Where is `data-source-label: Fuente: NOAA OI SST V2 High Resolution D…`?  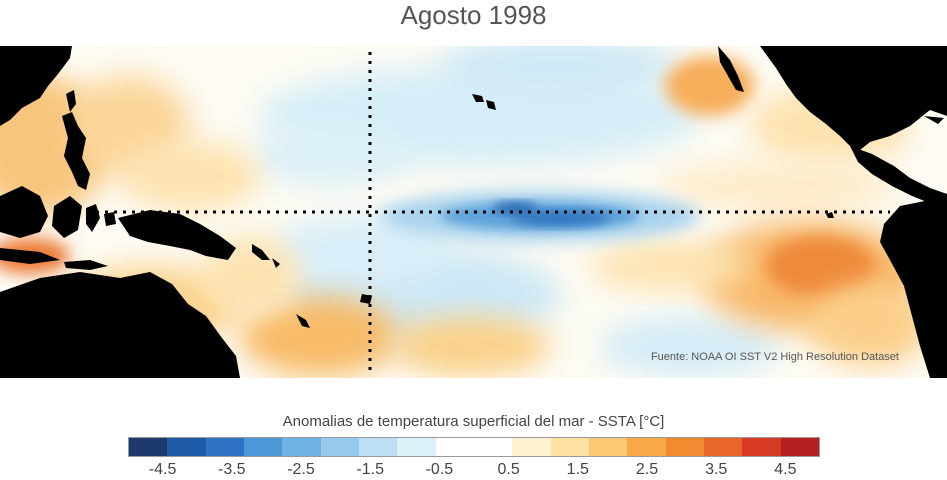
data-source-label: Fuente: NOAA OI SST V2 High Resolution D… is located at coordinates (774, 357).